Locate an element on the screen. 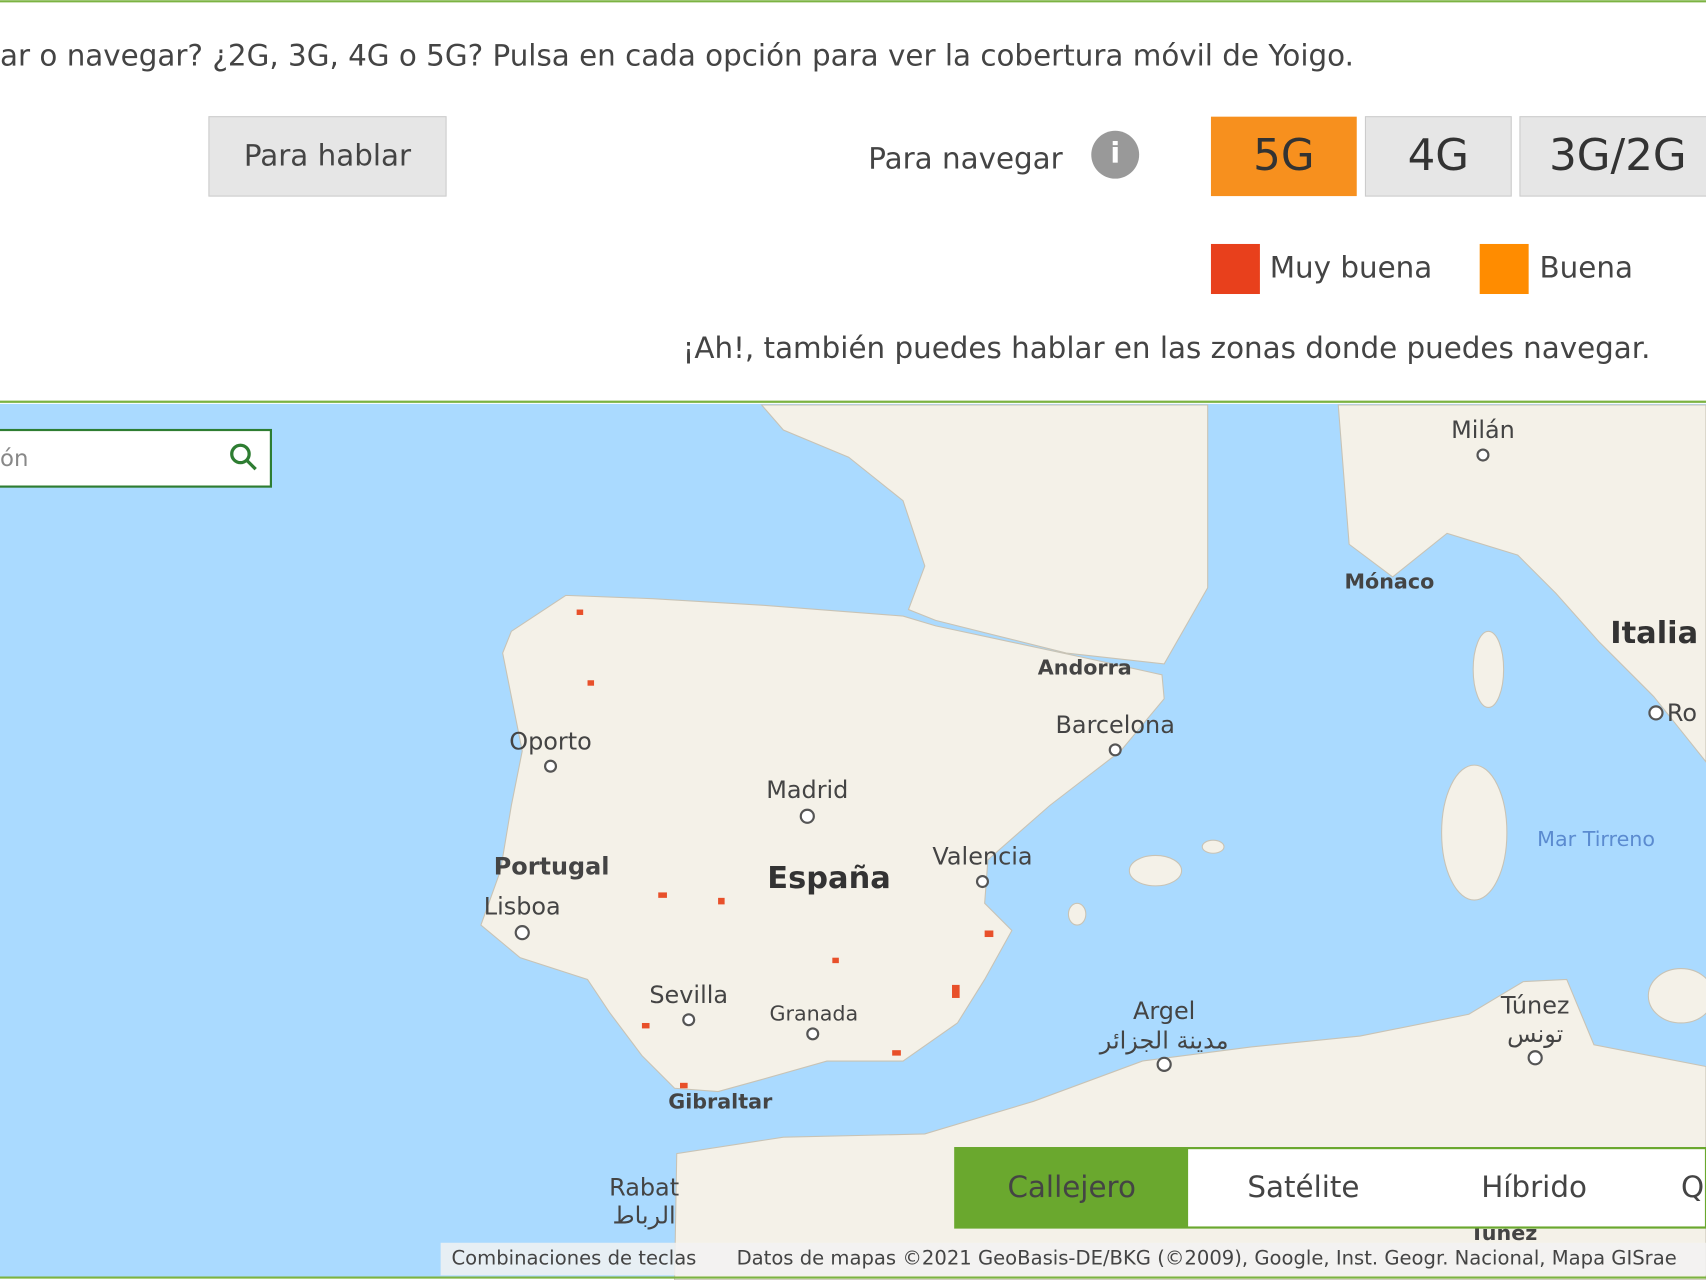 The image size is (1706, 1280). coverage is located at coordinates (785, 849).